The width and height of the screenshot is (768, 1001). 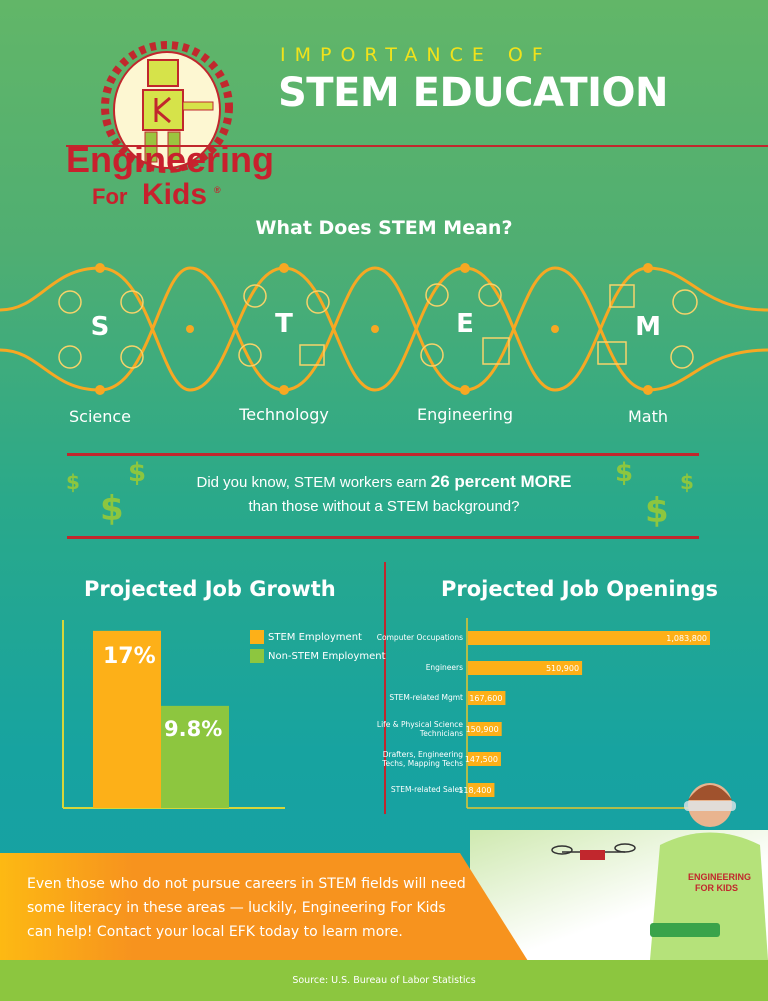 I want to click on category-label: Life & Physical Science Technicians, so click(x=419, y=729).